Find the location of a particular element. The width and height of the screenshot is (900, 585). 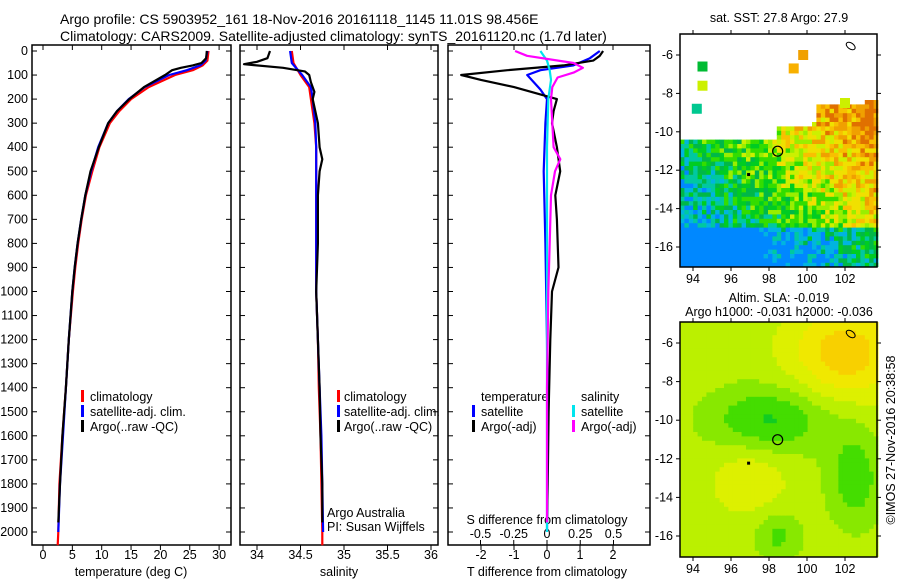

map-lat-tick-label: -6 is located at coordinates (667, 55).